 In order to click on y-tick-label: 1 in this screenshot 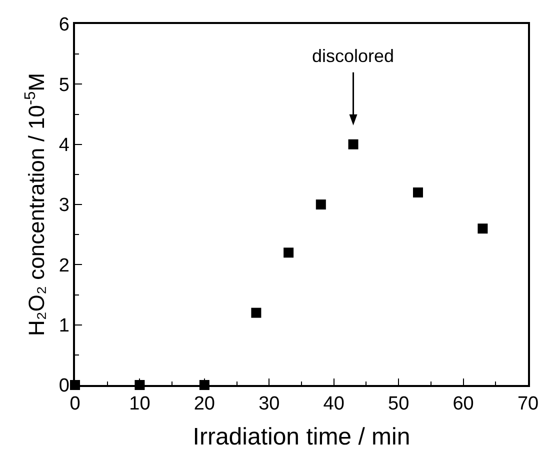, I will do `click(64, 325)`.